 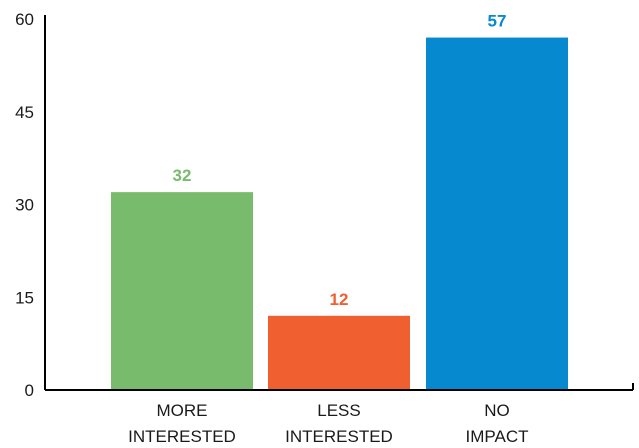 I want to click on category-label-line: IMPACT, so click(x=497, y=436).